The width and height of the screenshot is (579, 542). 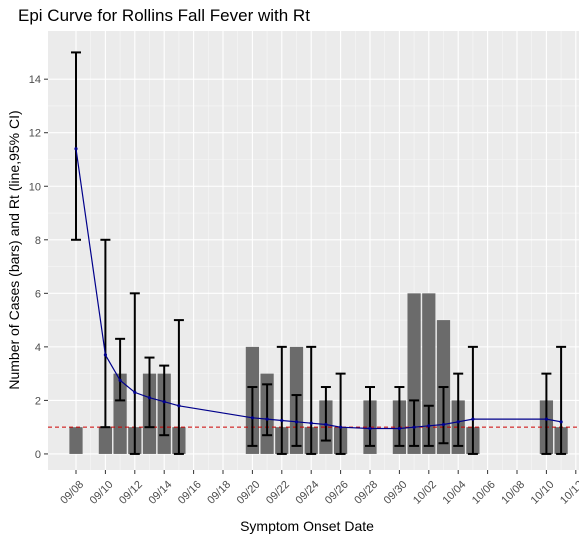 I want to click on x-tick-label: 09/12, so click(x=131, y=493).